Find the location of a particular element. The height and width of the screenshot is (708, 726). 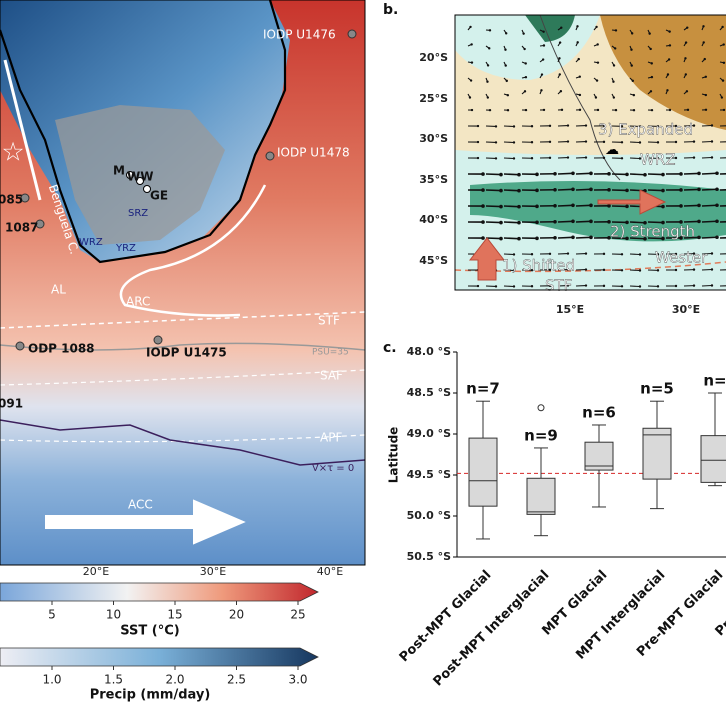

map-label: APF is located at coordinates (331, 438).